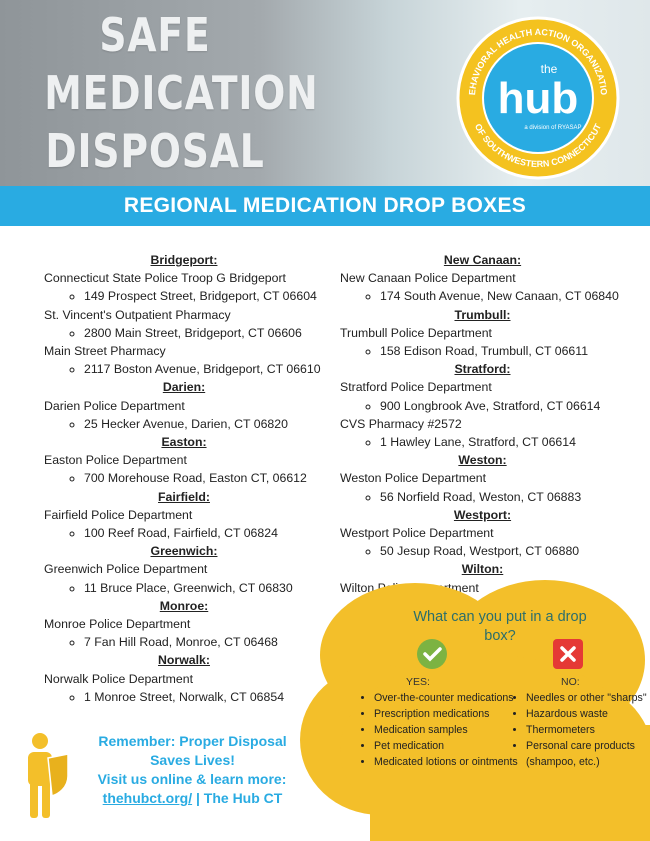  I want to click on address-list: 2800 Main Street, Bridgeport, CT 06606, so click(184, 333).